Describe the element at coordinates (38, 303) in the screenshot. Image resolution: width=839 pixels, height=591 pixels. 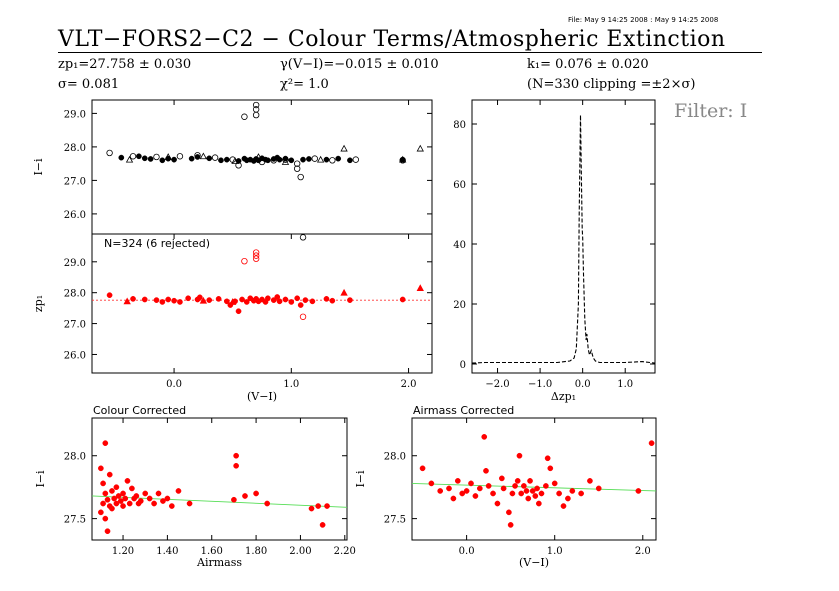
I see `p2-ylabel: zp₁` at that location.